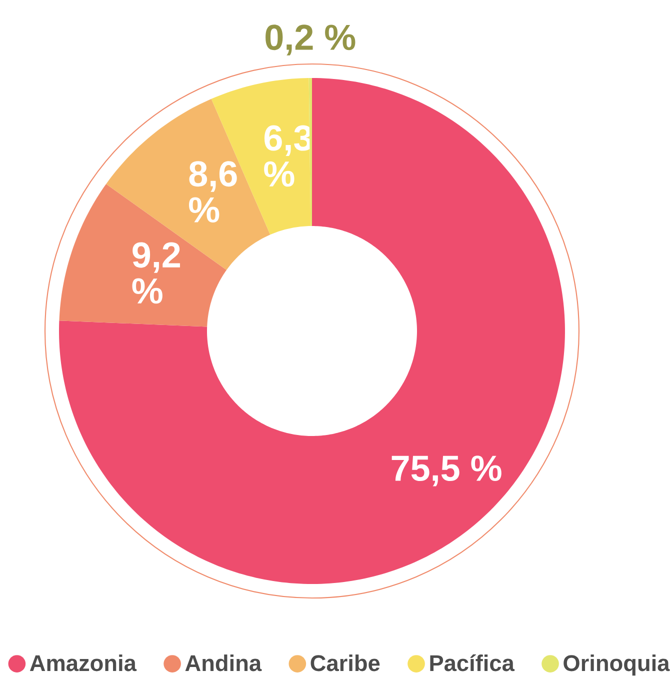 This screenshot has height=687, width=670. What do you see at coordinates (472, 663) in the screenshot?
I see `legend-label: Pacífica` at bounding box center [472, 663].